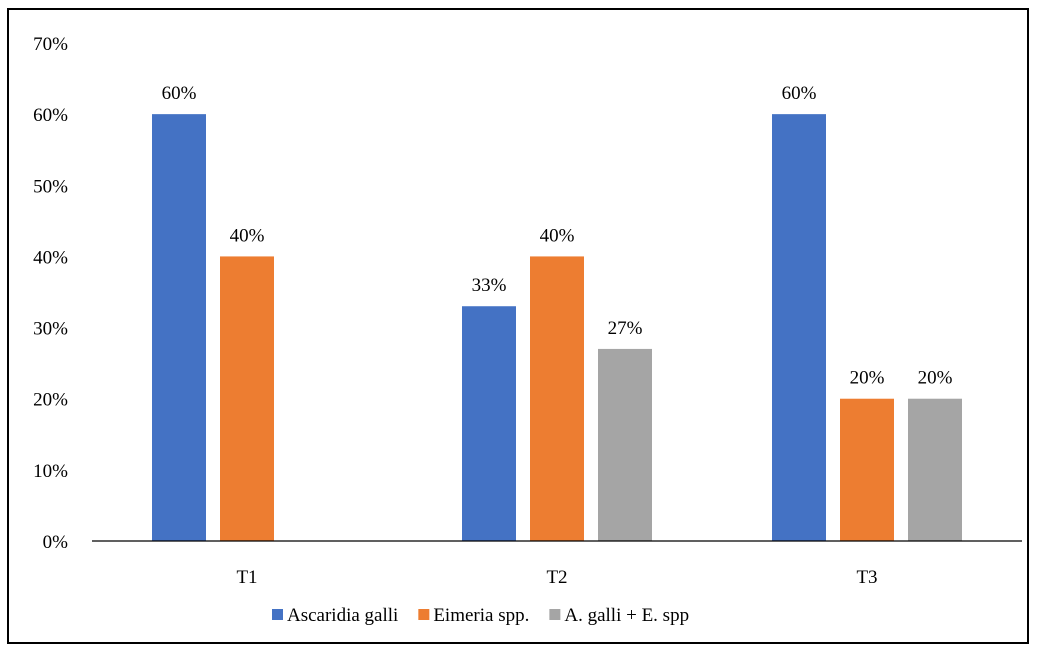  I want to click on y-tick-label: 0%, so click(56, 542).